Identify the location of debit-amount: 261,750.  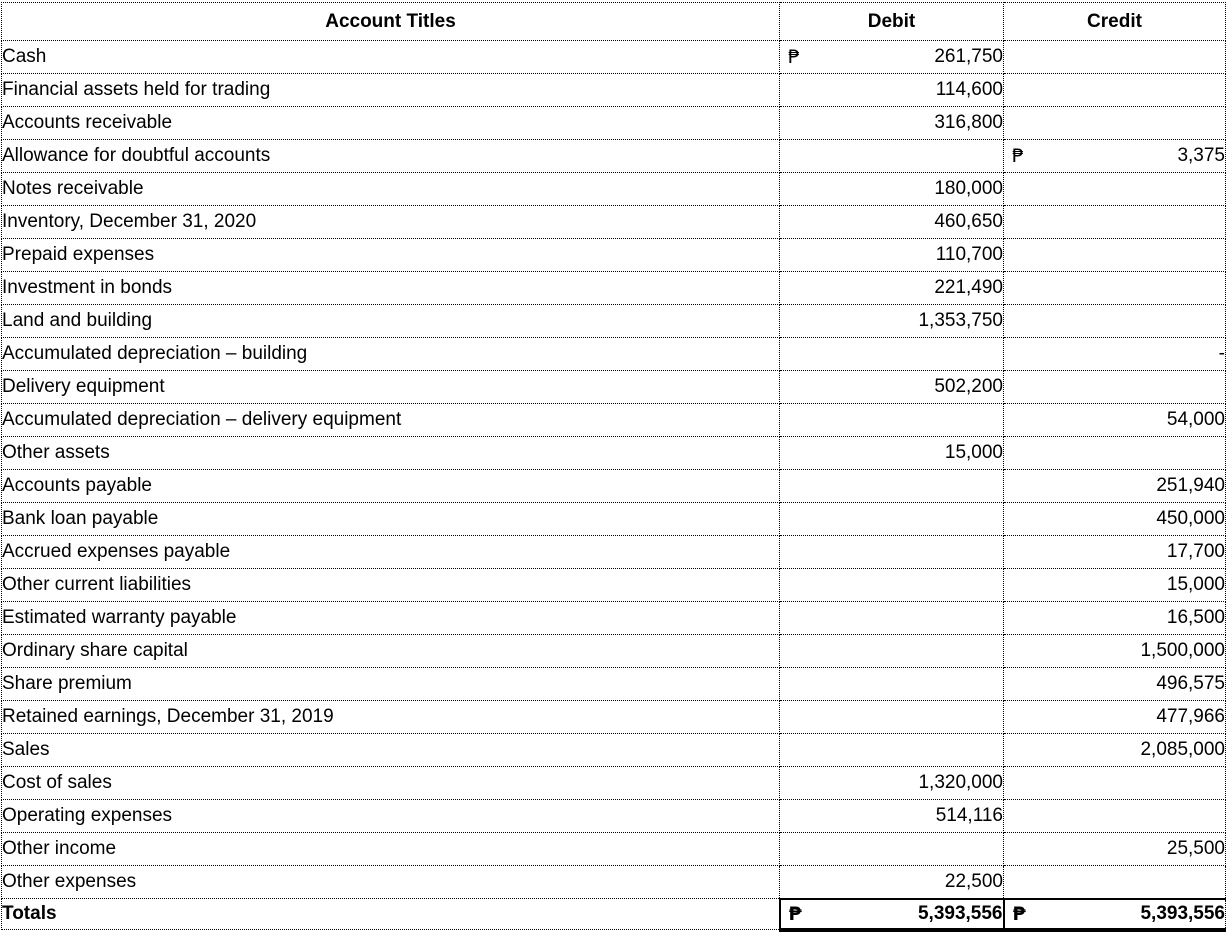
(968, 56).